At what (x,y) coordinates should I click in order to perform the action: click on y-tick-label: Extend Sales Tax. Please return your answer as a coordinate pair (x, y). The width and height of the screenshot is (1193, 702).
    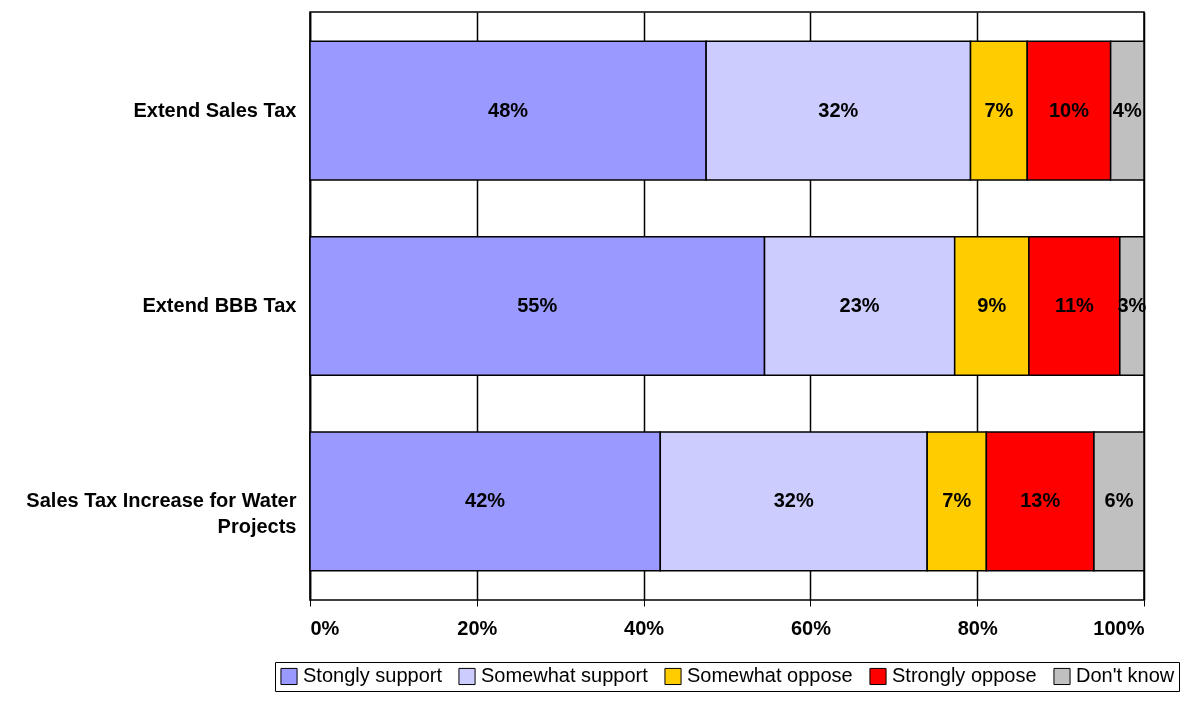
    Looking at the image, I should click on (215, 109).